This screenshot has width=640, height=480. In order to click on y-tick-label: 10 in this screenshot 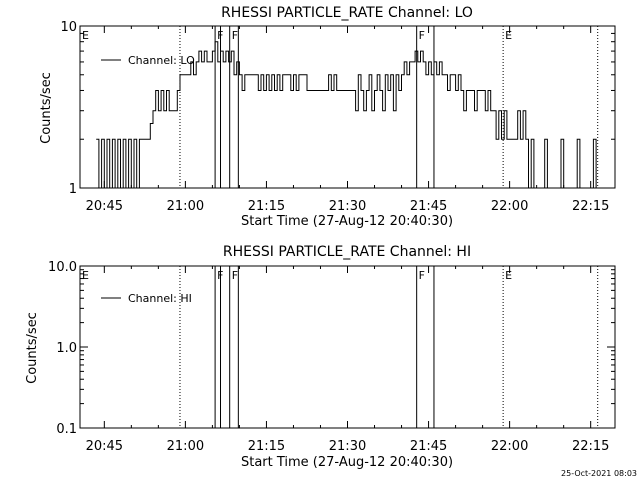, I will do `click(68, 27)`.